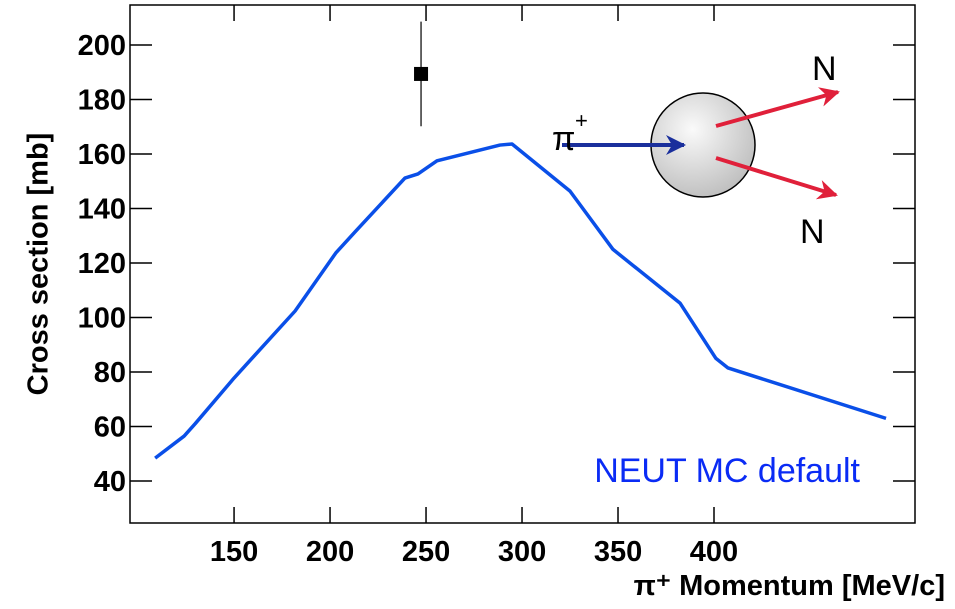 Image resolution: width=955 pixels, height=609 pixels. What do you see at coordinates (102, 319) in the screenshot?
I see `y-tick-label: 100` at bounding box center [102, 319].